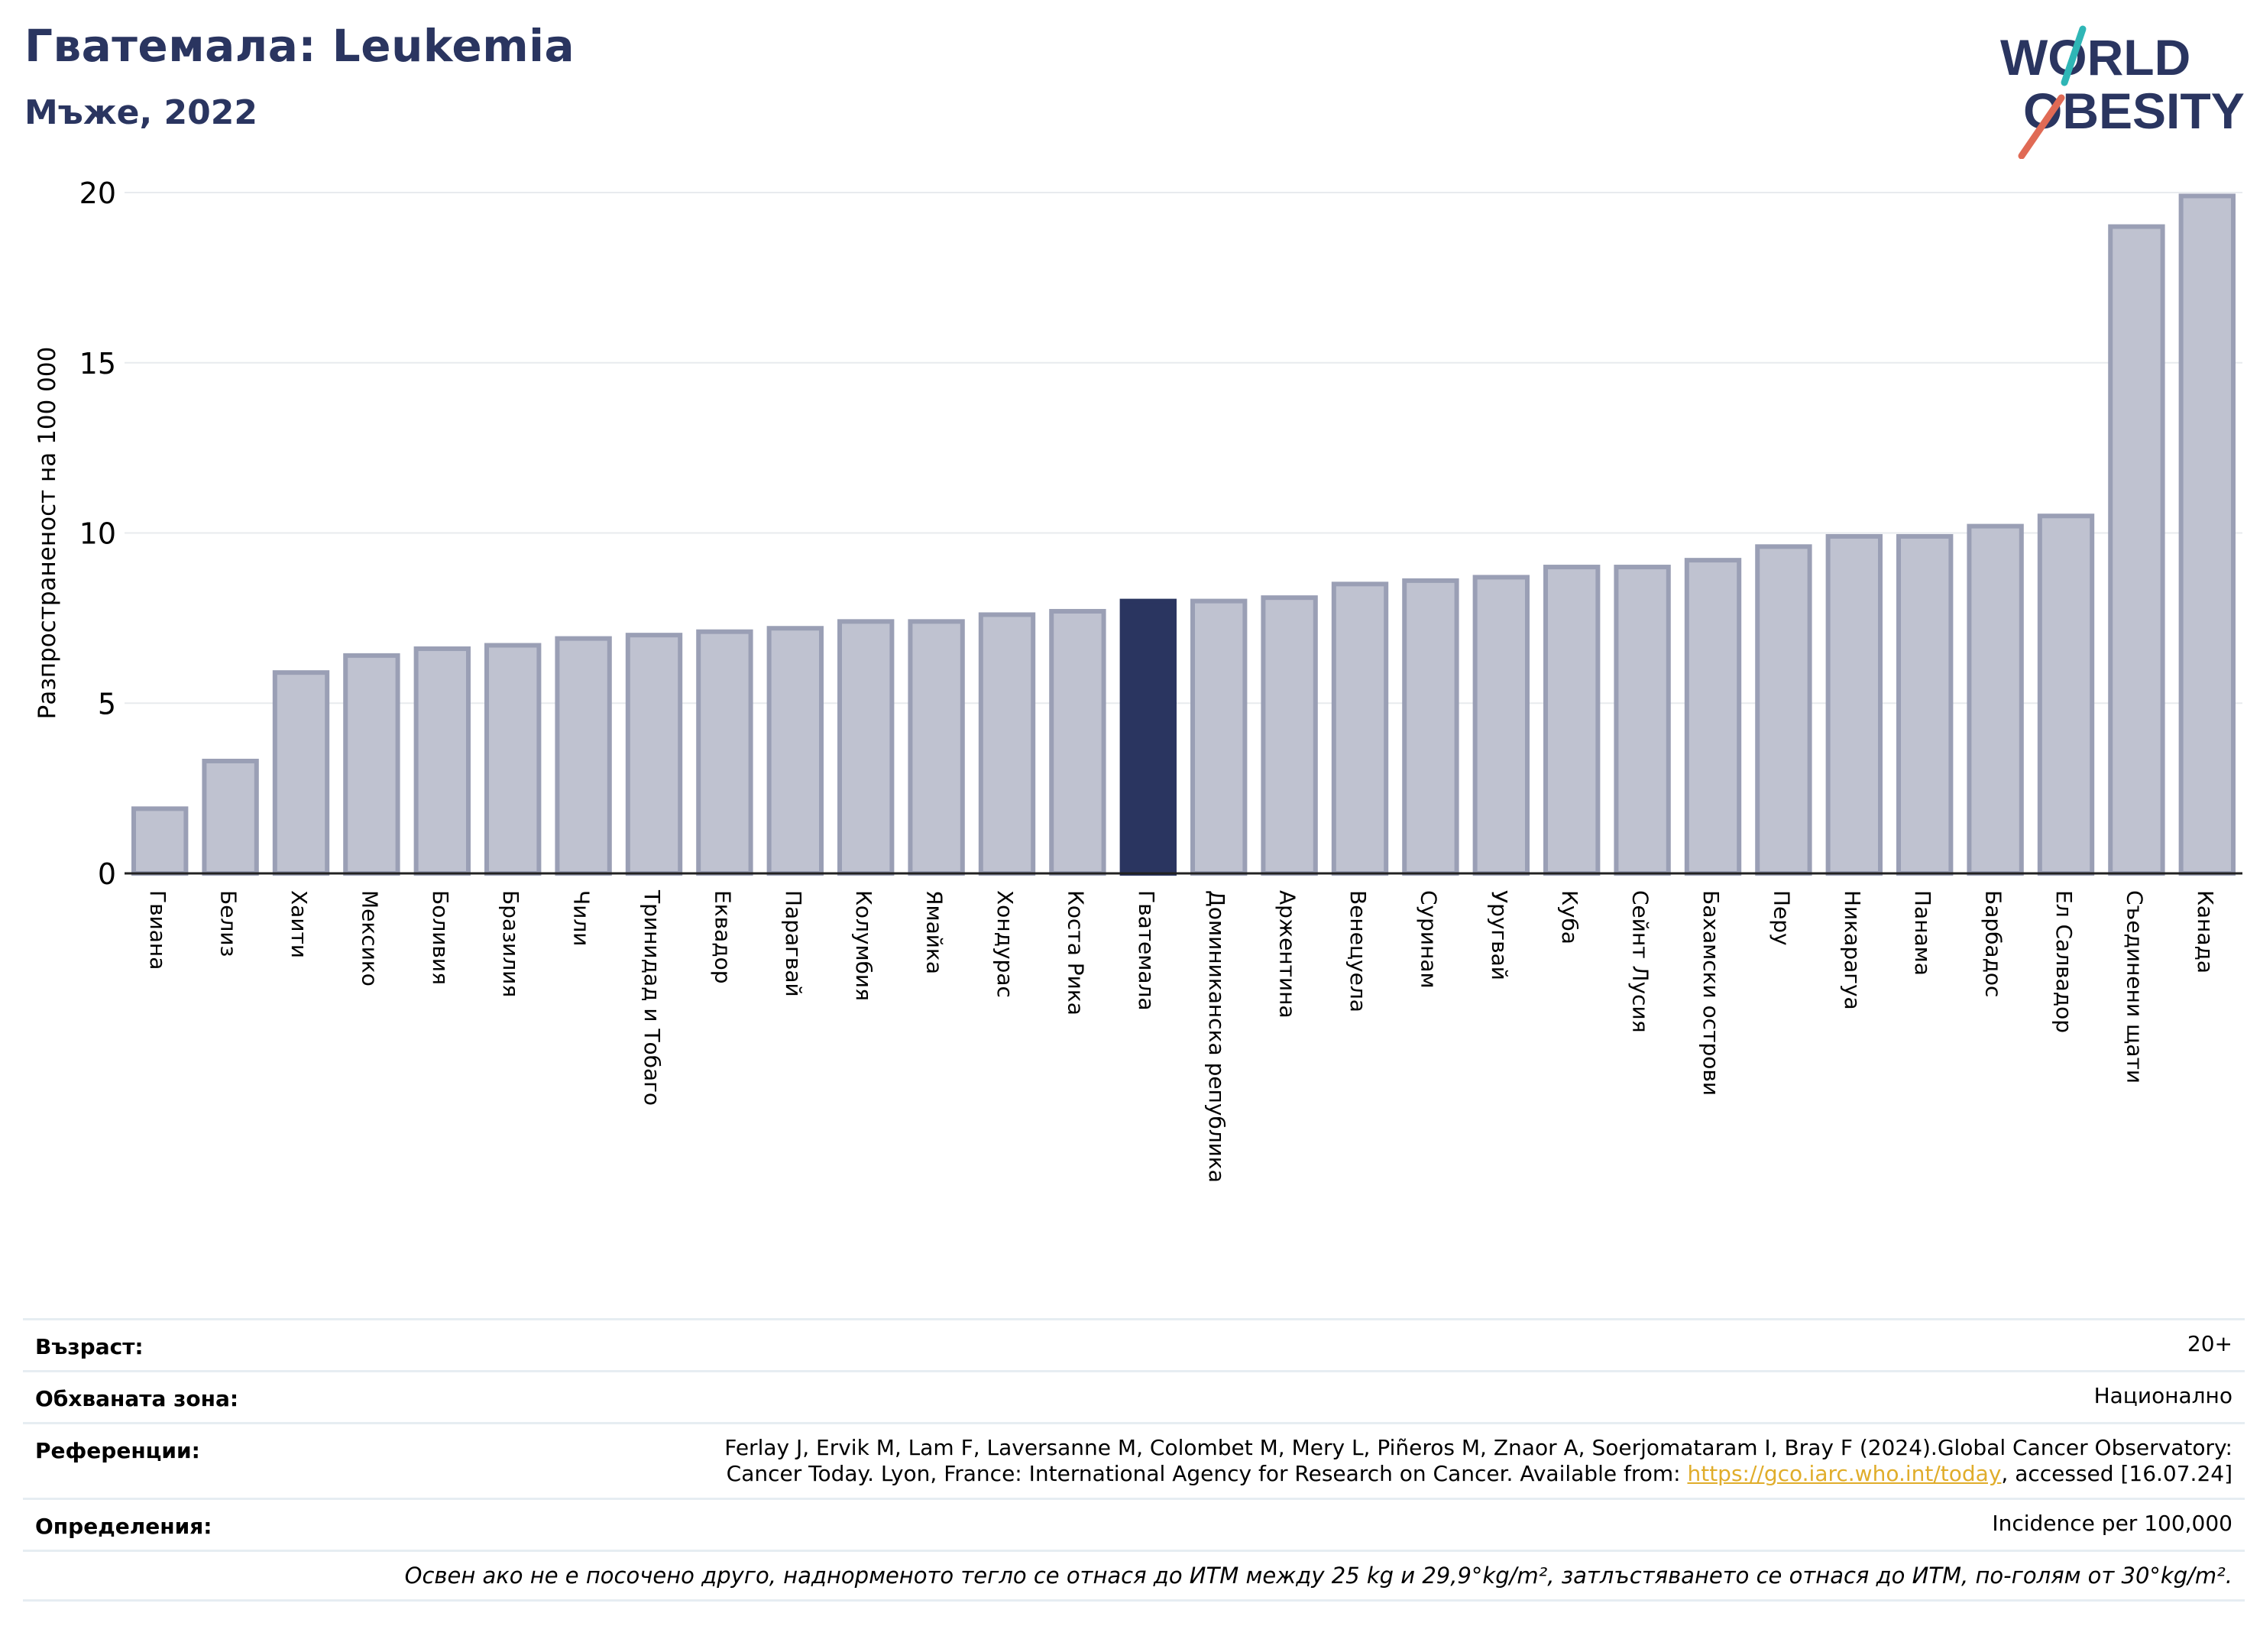  I want to click on y-axis-label: Разпространеност на 100 000, so click(47, 533).